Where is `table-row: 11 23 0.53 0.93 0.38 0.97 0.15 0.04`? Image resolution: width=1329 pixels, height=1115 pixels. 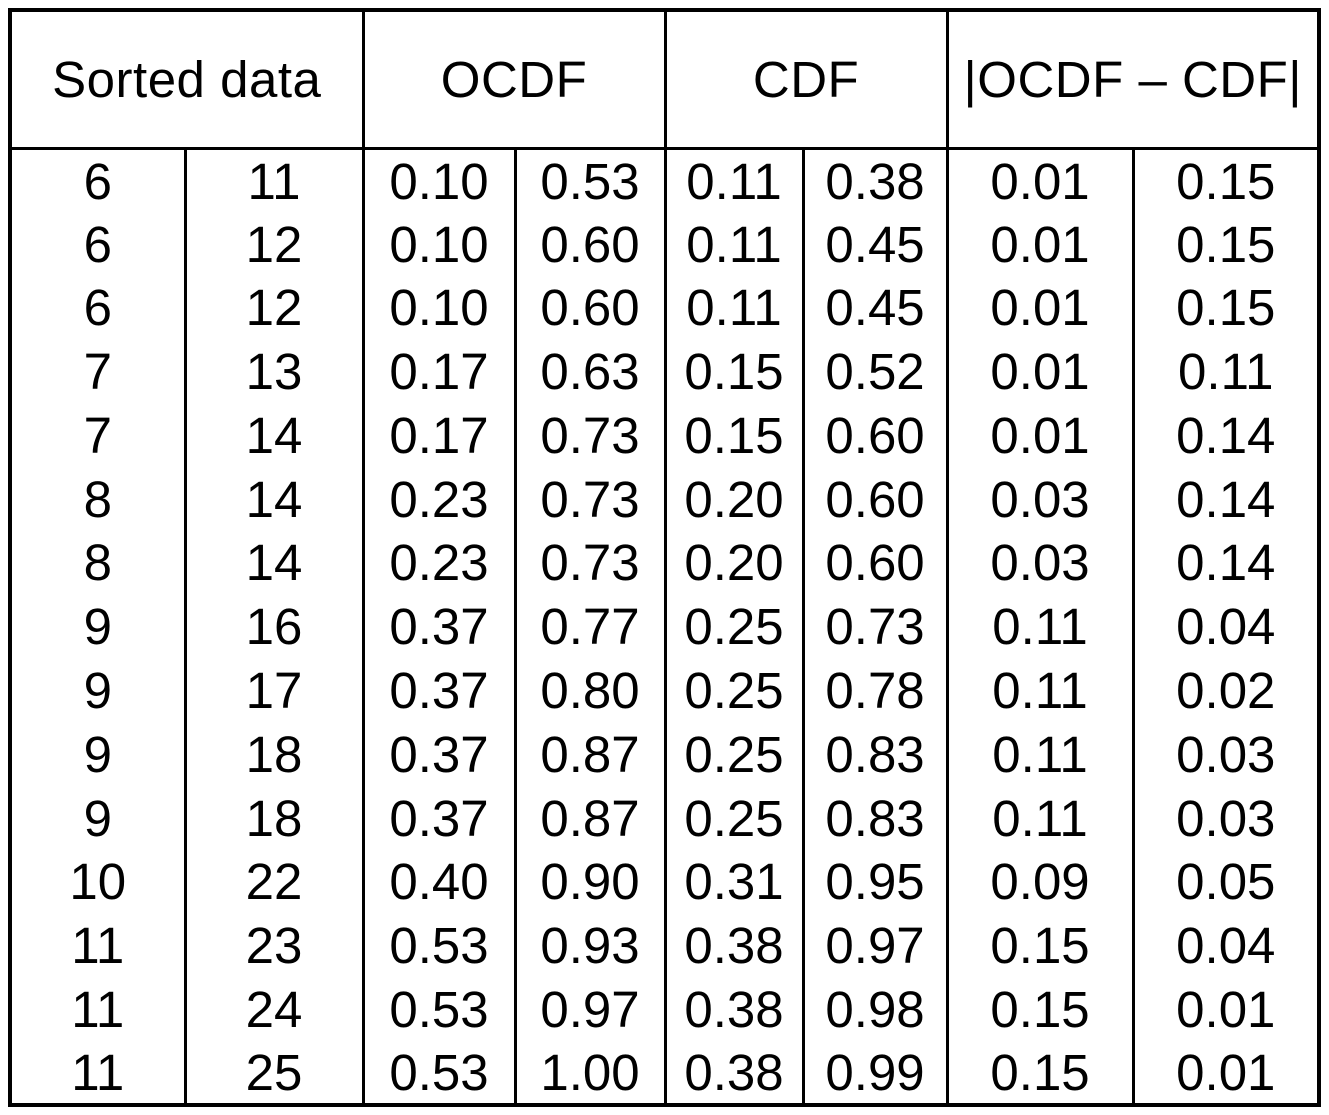
table-row: 11 23 0.53 0.93 0.38 0.97 0.15 0.04 is located at coordinates (665, 945).